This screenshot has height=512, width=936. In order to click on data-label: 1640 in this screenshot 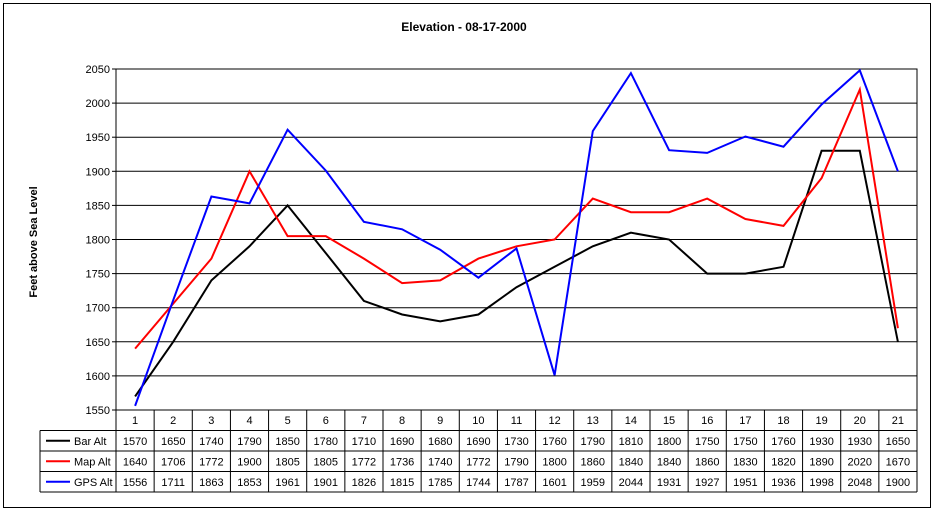, I will do `click(135, 462)`.